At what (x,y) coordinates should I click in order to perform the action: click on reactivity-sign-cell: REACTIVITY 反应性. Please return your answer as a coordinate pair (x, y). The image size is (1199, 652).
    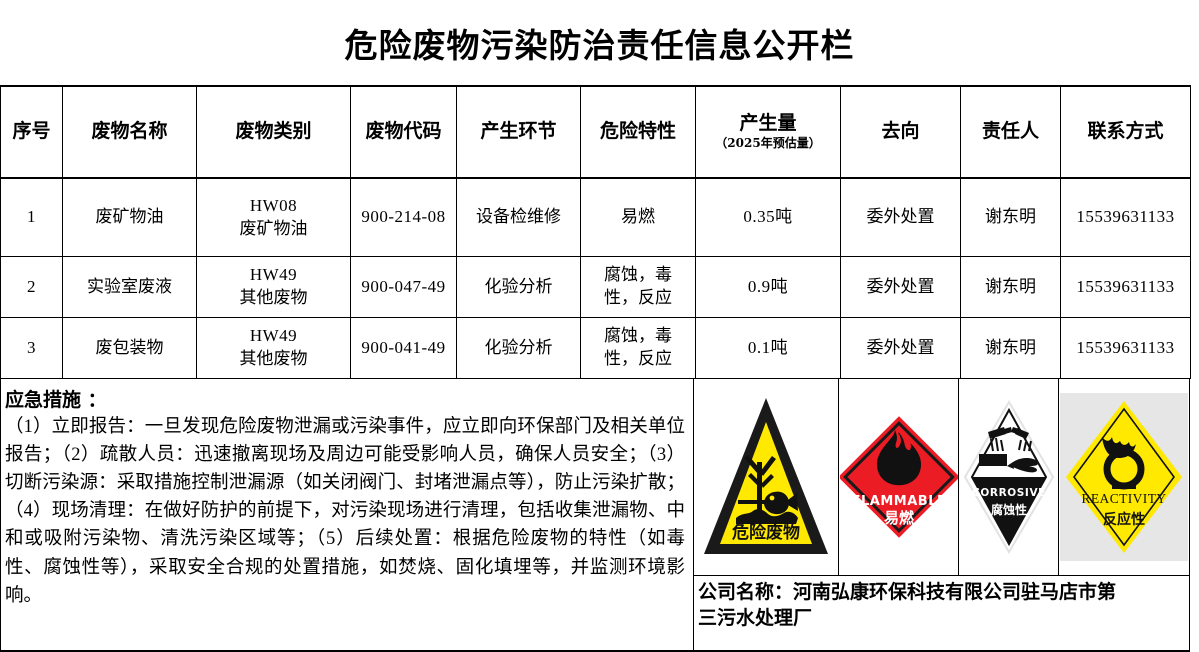
    Looking at the image, I should click on (1124, 477).